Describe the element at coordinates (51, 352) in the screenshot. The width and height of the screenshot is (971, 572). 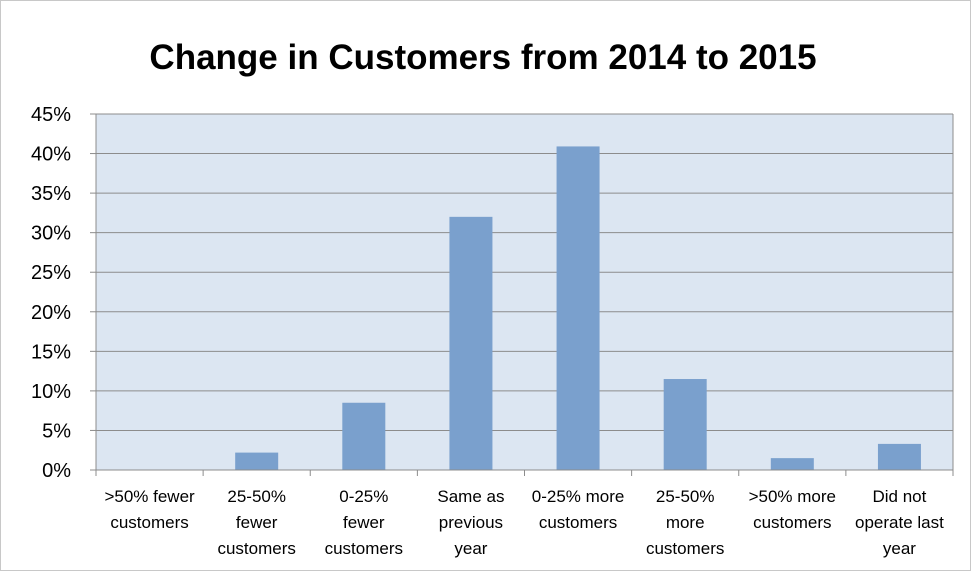
I see `y-tick-label: 15%` at that location.